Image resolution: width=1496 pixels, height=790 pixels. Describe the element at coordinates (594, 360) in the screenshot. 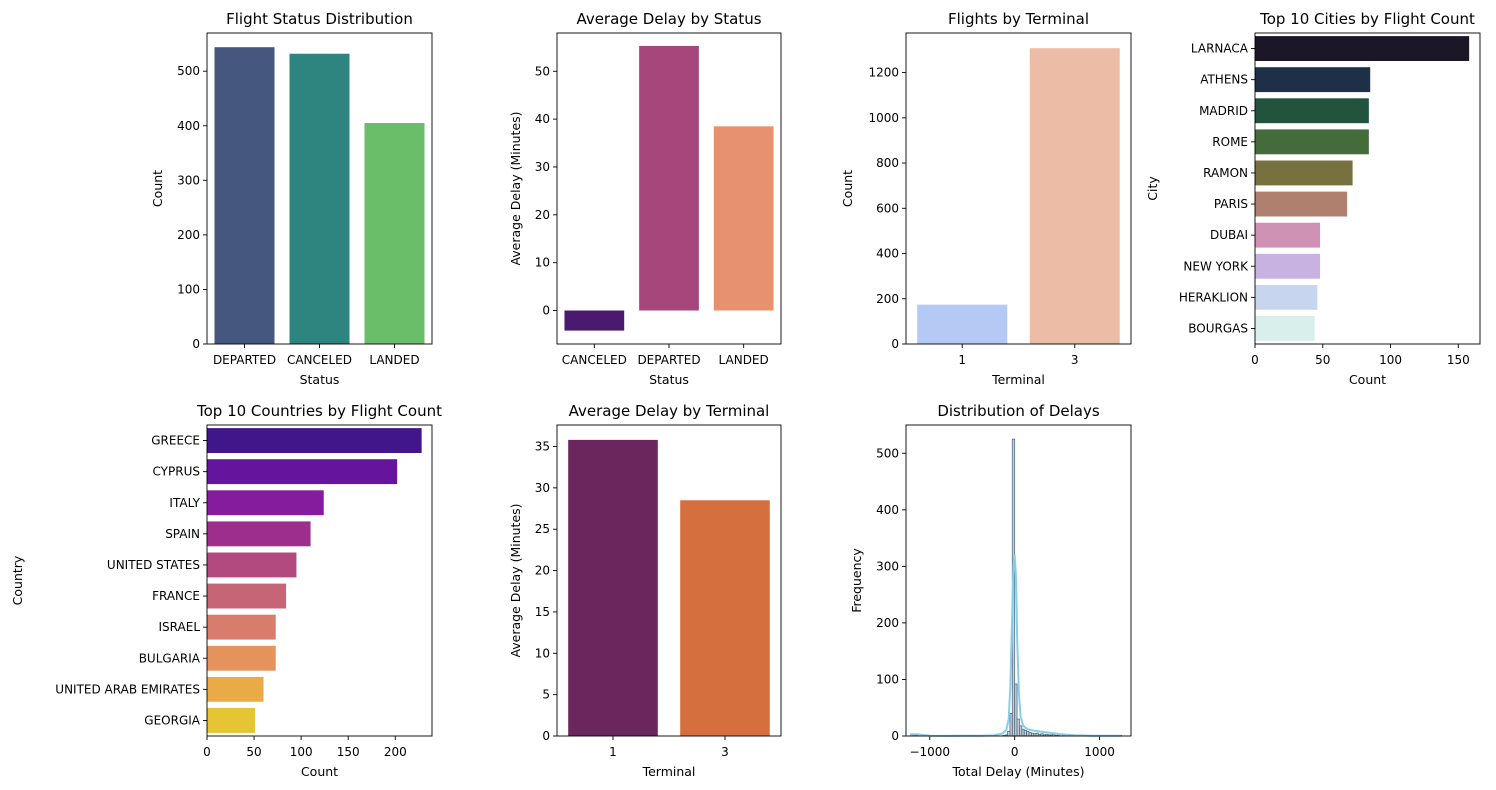

I see `x-tick-label: CANCELED` at that location.